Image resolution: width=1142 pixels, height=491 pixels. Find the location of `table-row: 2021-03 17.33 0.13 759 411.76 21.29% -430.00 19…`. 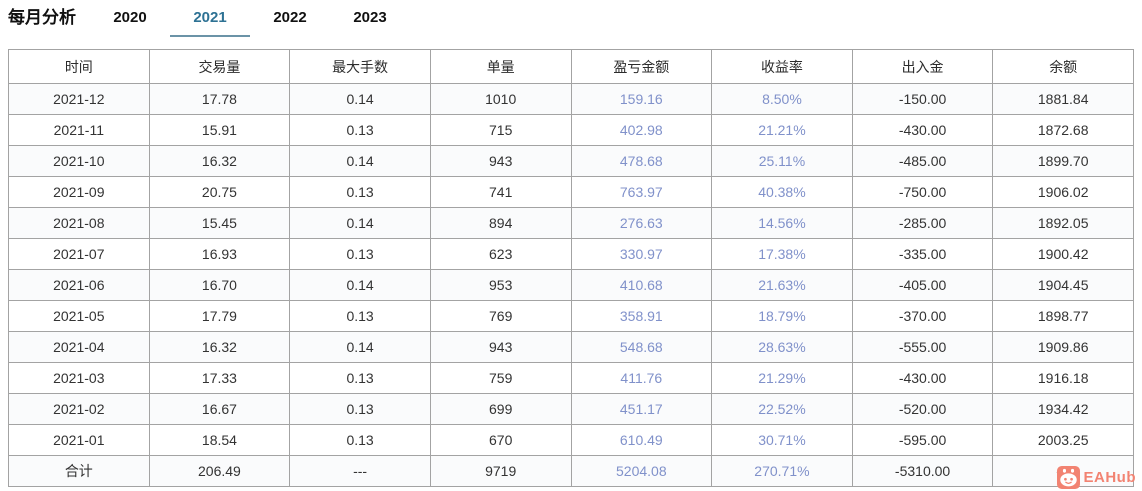

table-row: 2021-03 17.33 0.13 759 411.76 21.29% -430.00 19… is located at coordinates (571, 378).